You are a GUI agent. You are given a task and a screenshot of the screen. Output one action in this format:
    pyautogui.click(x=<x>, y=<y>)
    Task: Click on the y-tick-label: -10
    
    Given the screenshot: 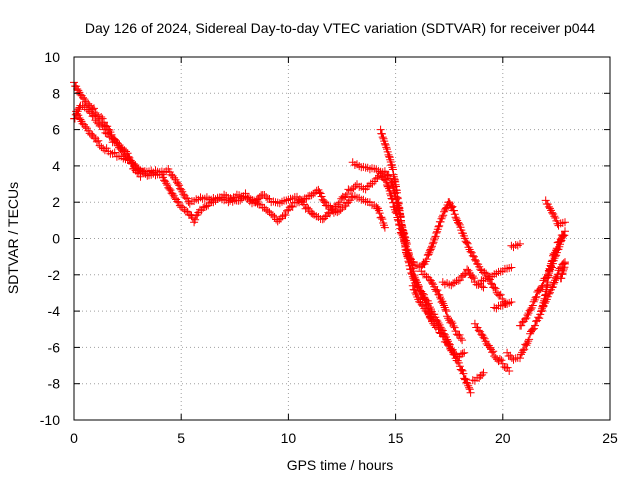 What is the action you would take?
    pyautogui.click(x=50, y=420)
    